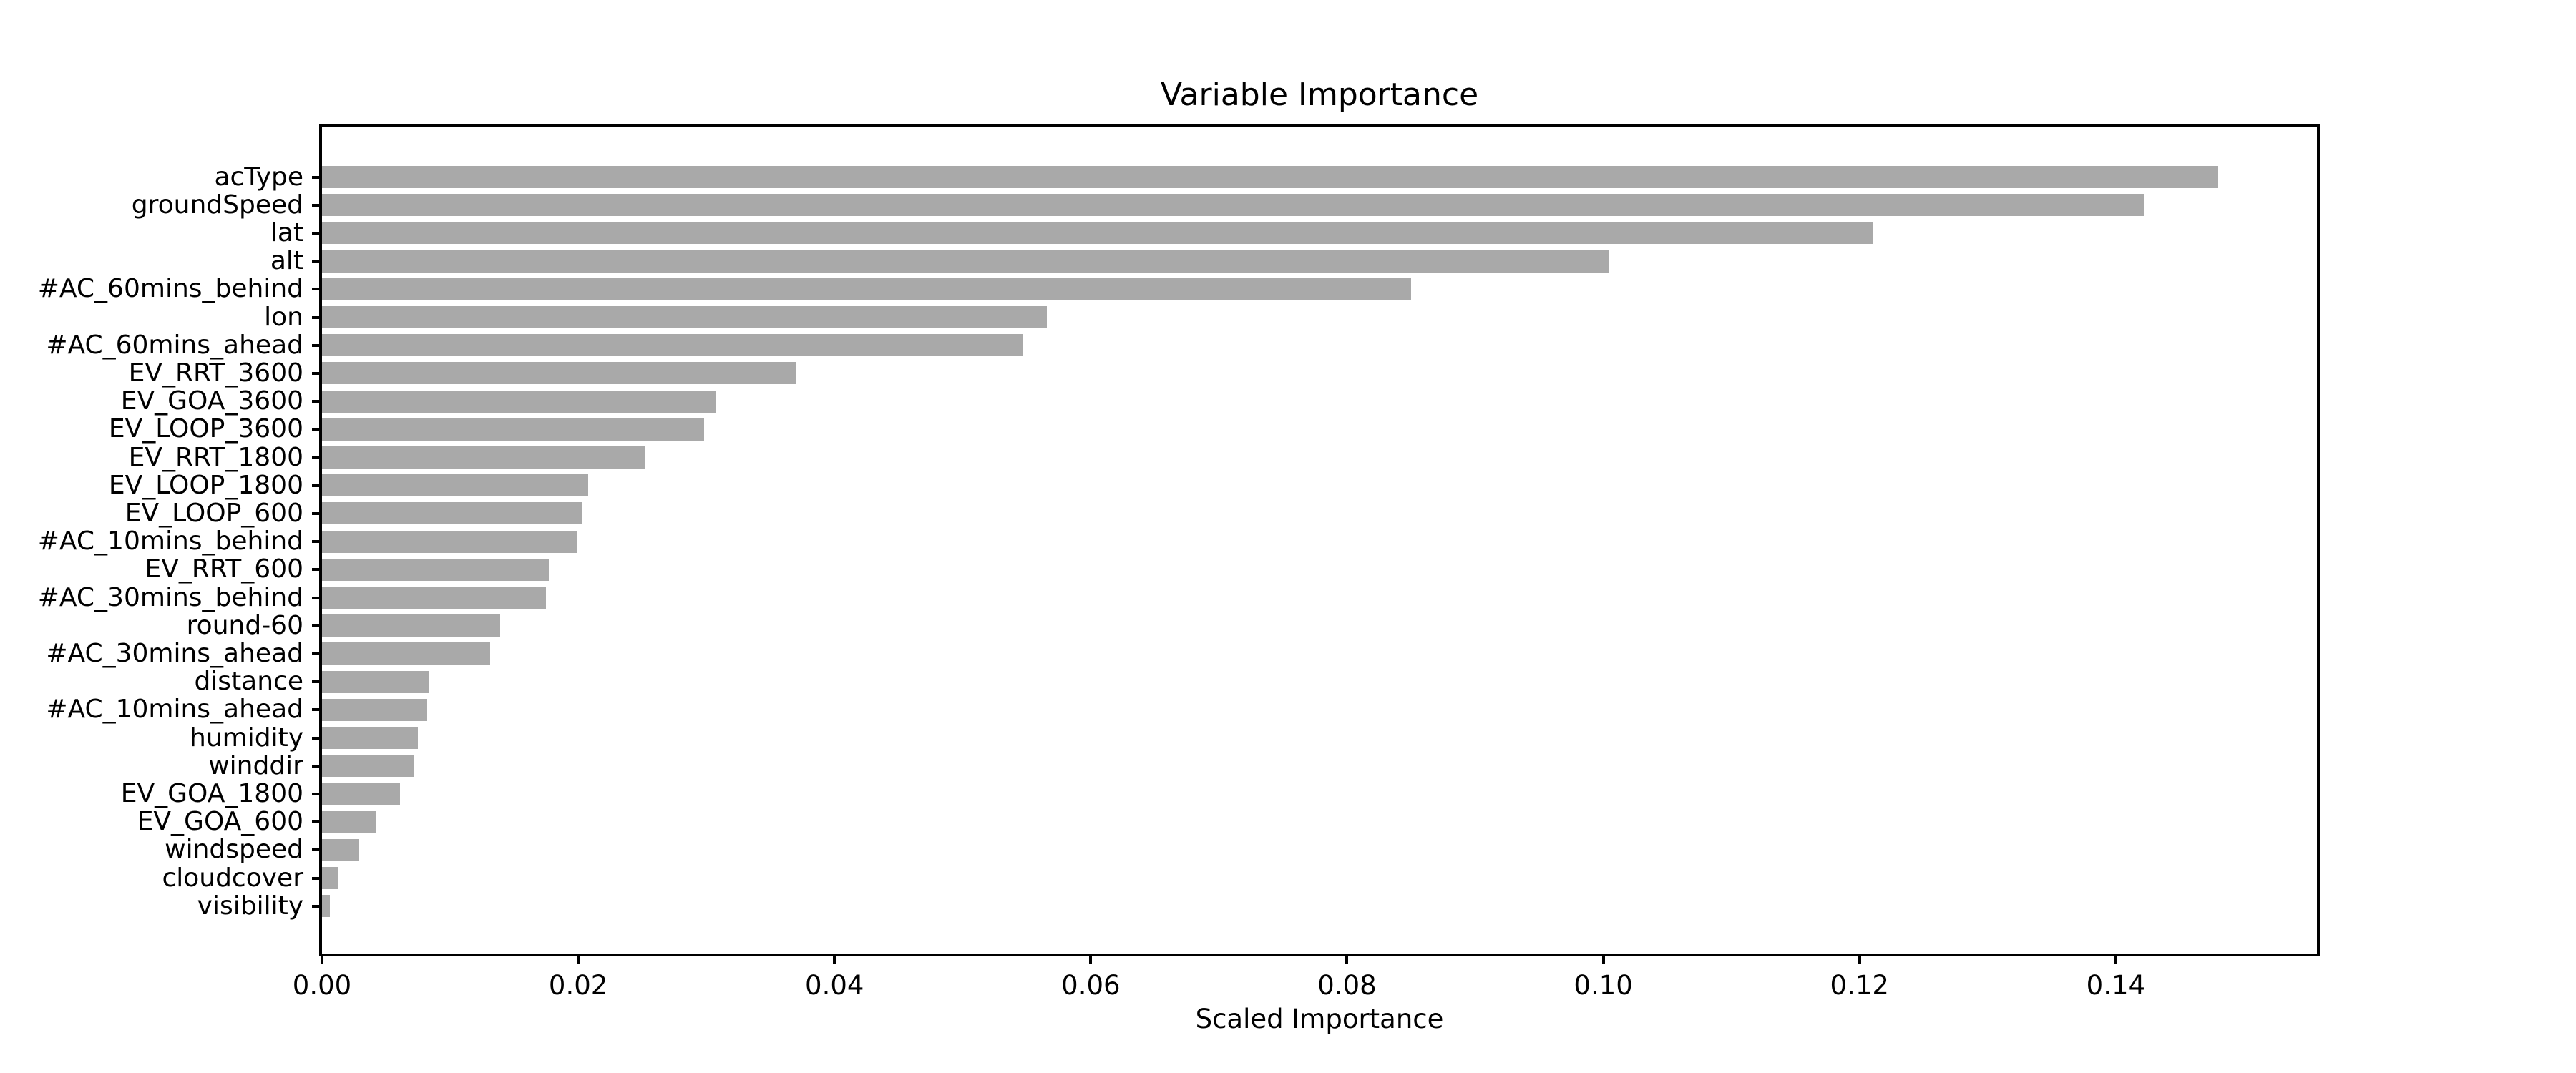  I want to click on y-tick-label: cloudcover, so click(232, 878).